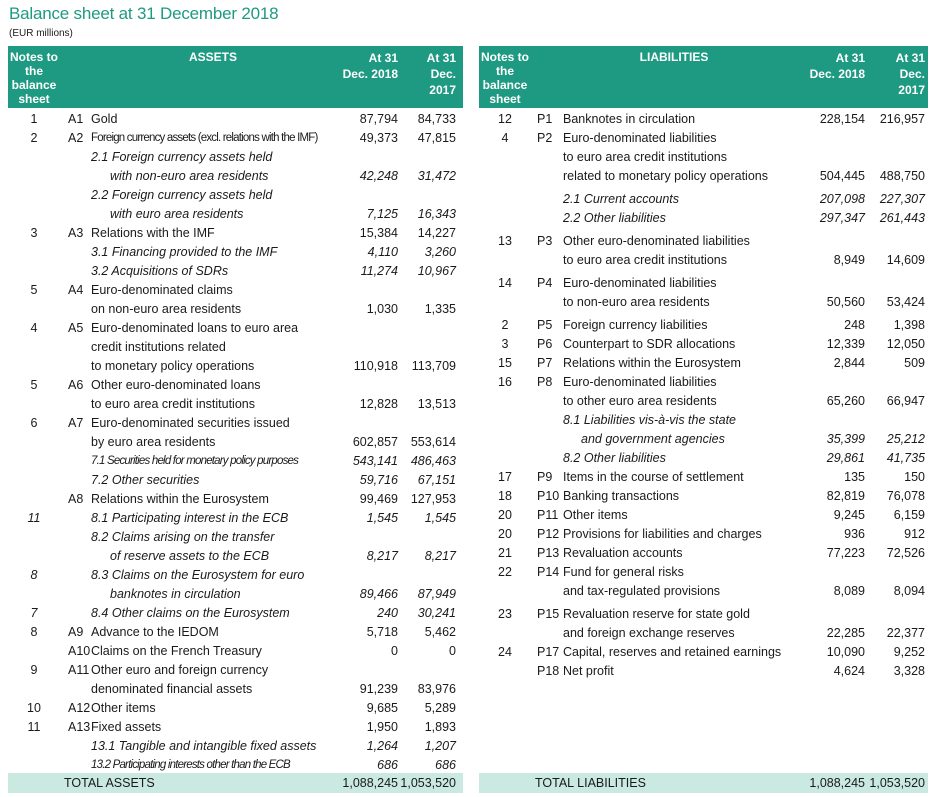 The image size is (933, 797). I want to click on item-label: Relations with the IMF, so click(153, 233).